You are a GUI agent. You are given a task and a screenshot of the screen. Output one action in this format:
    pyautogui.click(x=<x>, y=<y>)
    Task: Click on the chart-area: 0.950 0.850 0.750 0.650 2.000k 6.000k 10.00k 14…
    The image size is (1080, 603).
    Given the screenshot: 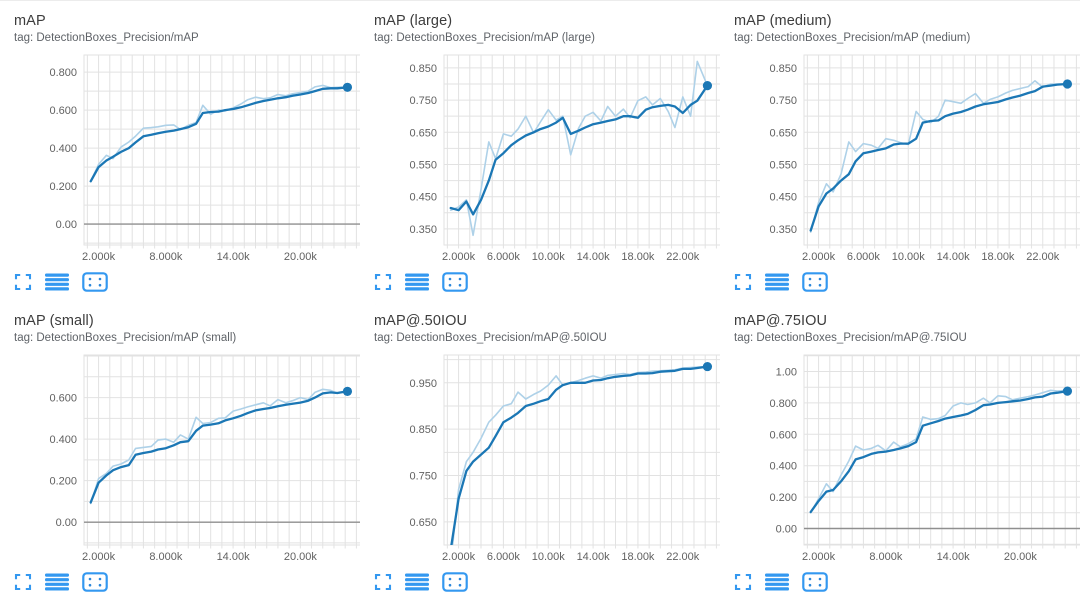 What is the action you would take?
    pyautogui.click(x=547, y=457)
    